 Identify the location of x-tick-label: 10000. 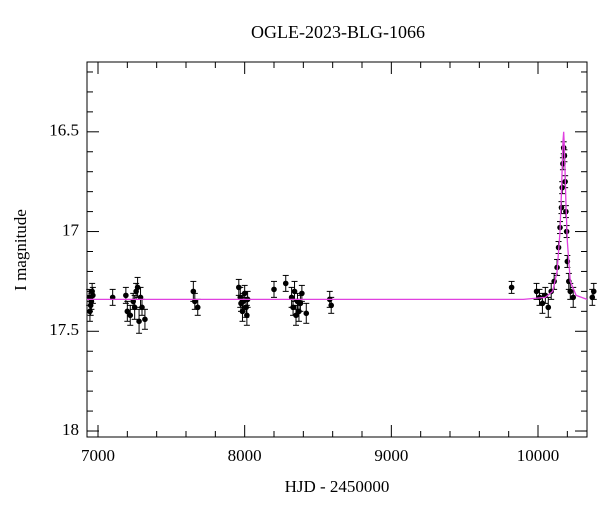
(538, 455).